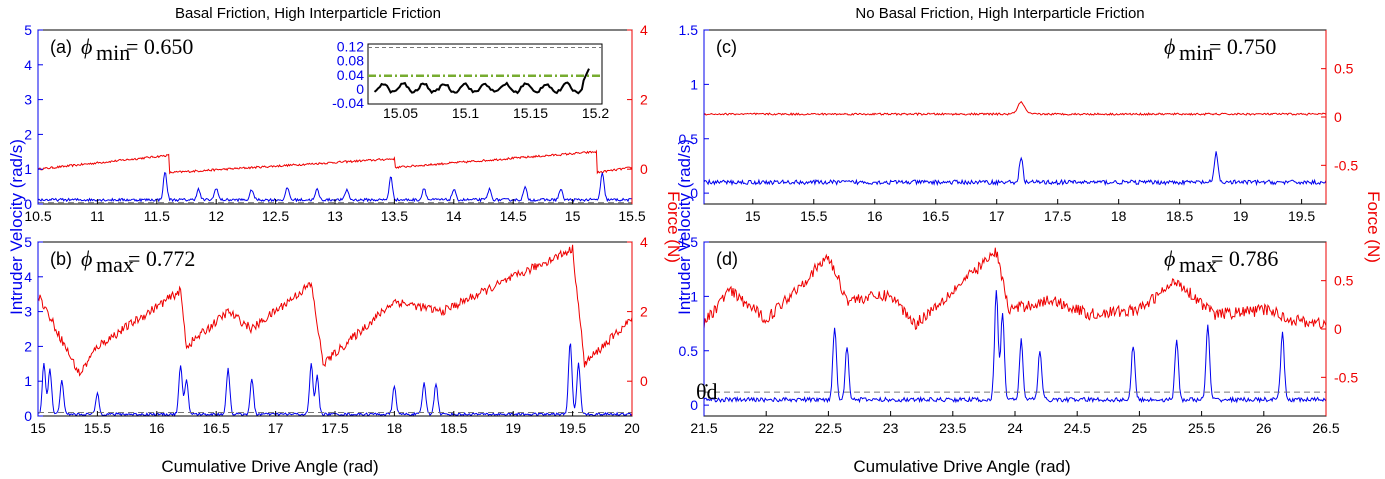 The height and width of the screenshot is (479, 1385). What do you see at coordinates (269, 466) in the screenshot?
I see `xlabel-left: Cumulative Drive Angle (rad)` at bounding box center [269, 466].